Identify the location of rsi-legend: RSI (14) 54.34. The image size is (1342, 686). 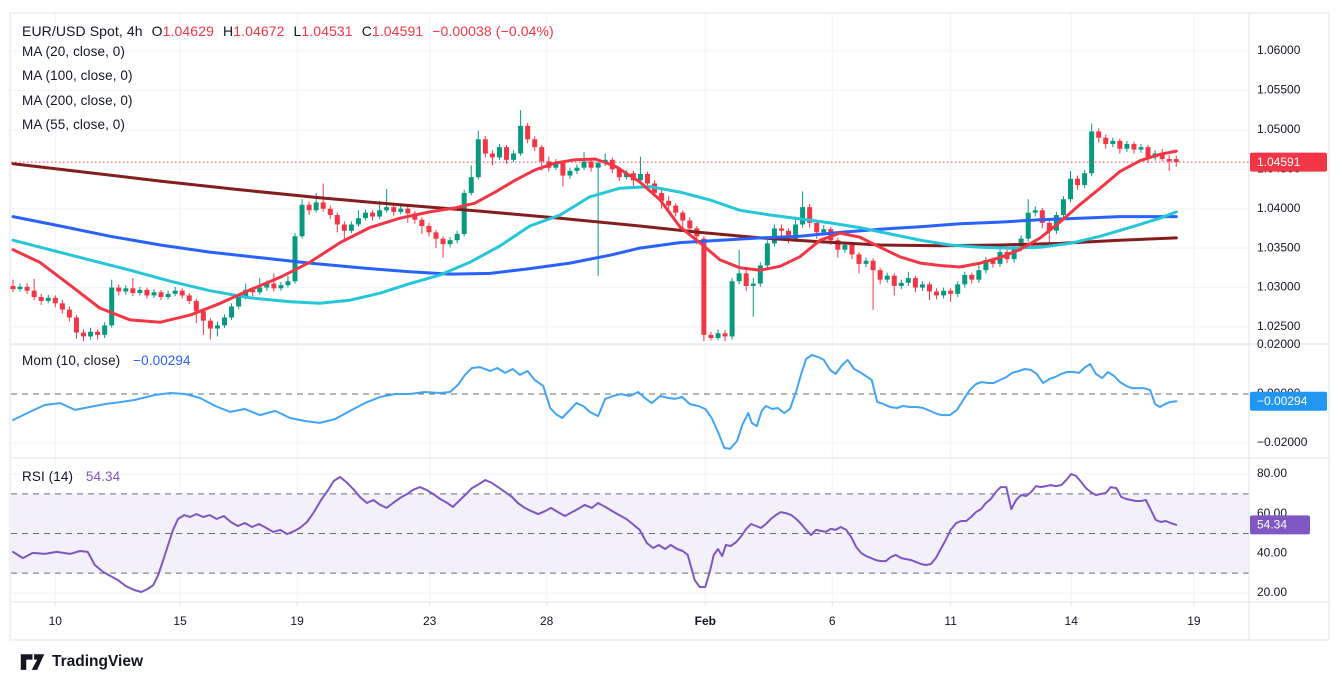
(71, 476).